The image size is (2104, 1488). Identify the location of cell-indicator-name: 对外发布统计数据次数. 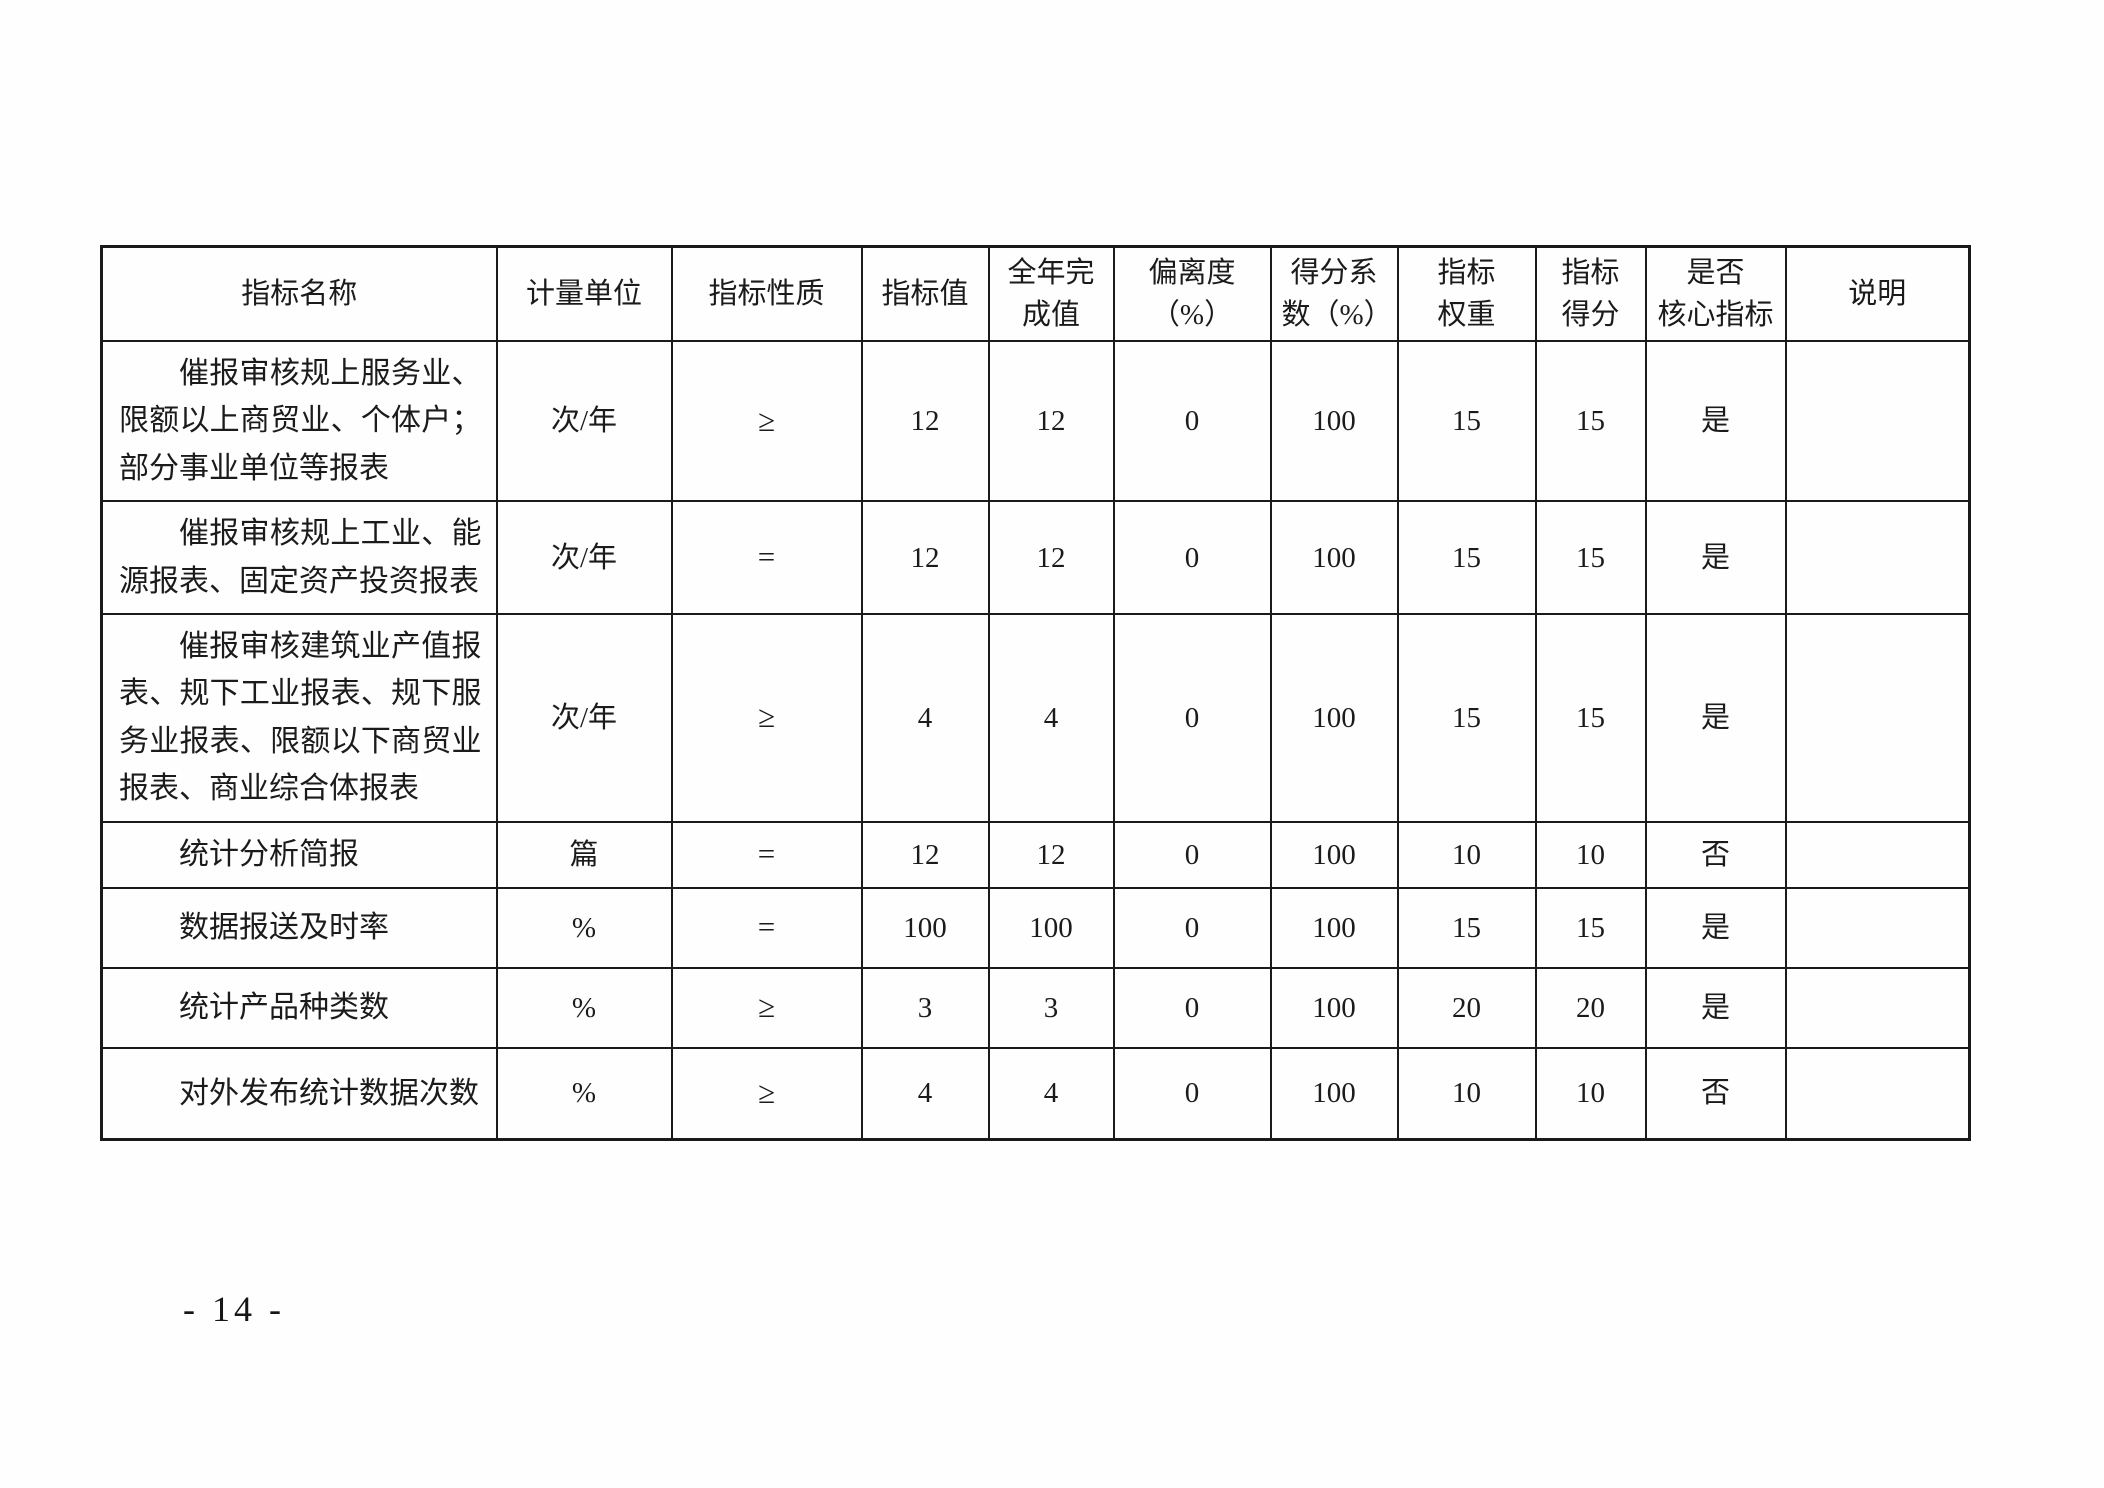
(299, 1093).